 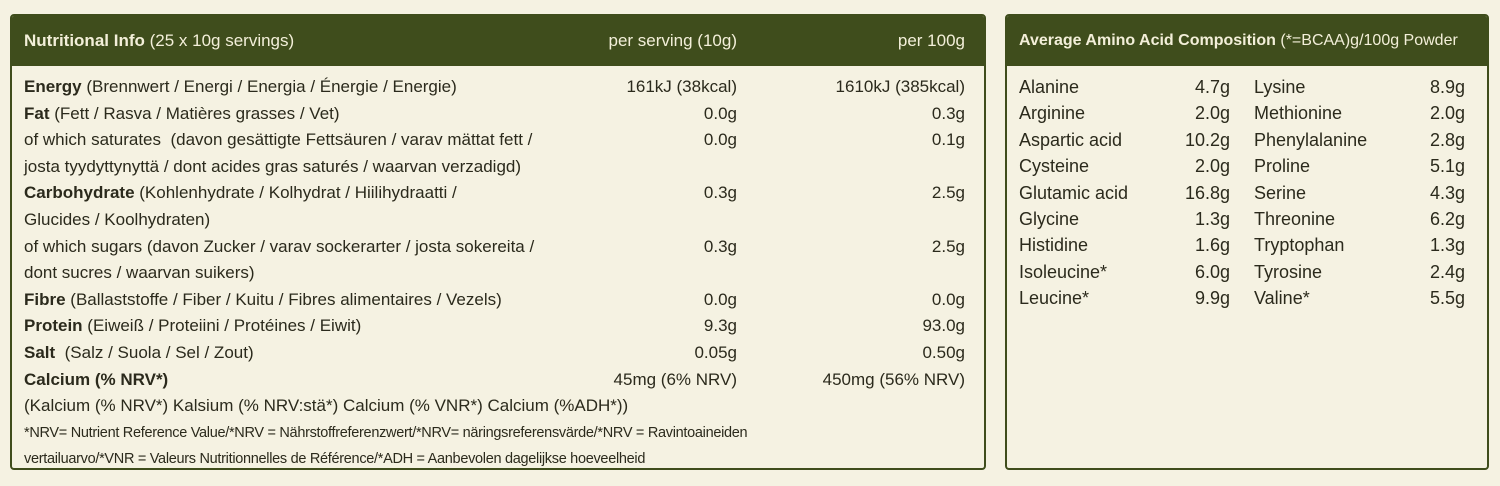 What do you see at coordinates (672, 40) in the screenshot?
I see `header-per-serving: per serving (10g)` at bounding box center [672, 40].